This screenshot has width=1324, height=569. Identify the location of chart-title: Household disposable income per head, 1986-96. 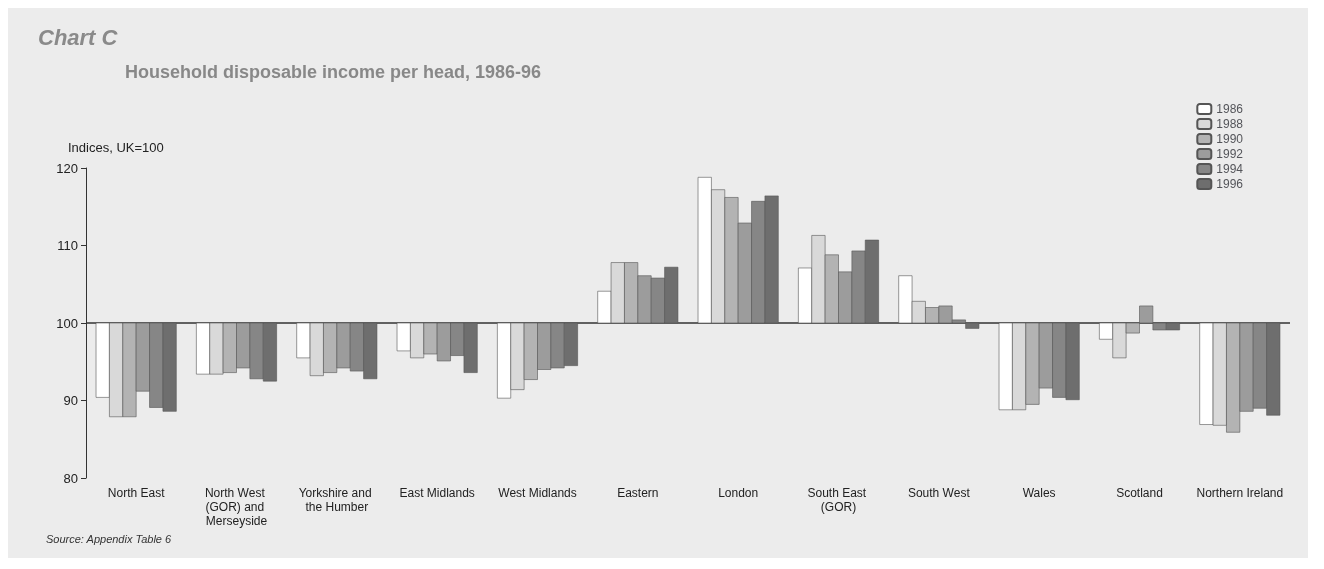
(333, 72).